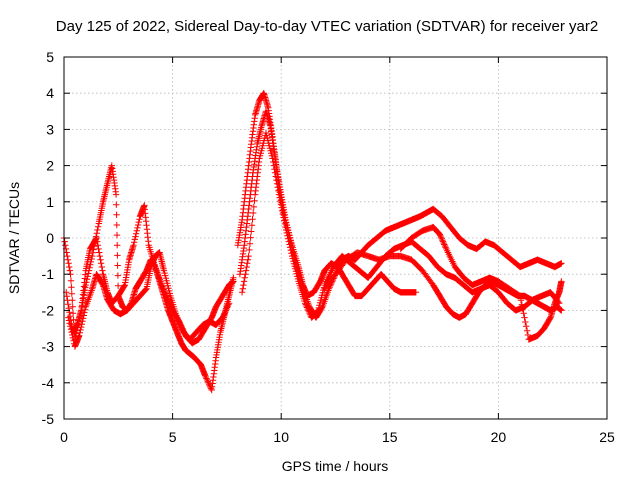 The image size is (640, 480). I want to click on series-track-c, so click(149, 299).